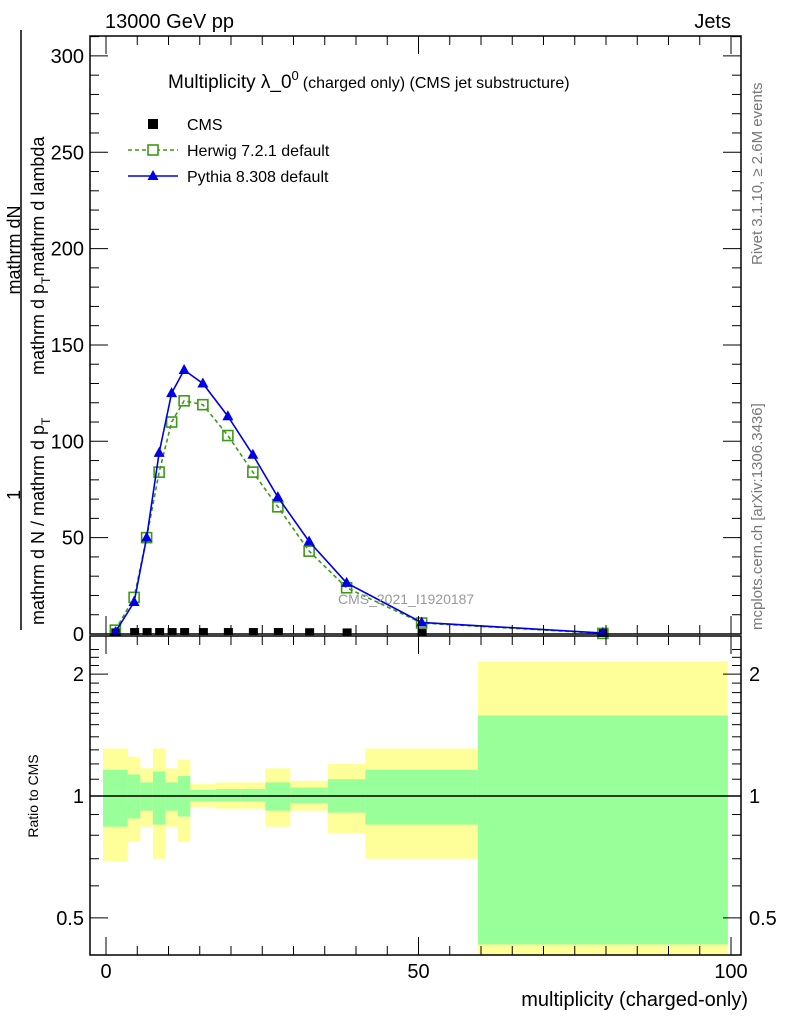 This screenshot has width=786, height=1024. I want to click on x-tick-label: 0, so click(105, 972).